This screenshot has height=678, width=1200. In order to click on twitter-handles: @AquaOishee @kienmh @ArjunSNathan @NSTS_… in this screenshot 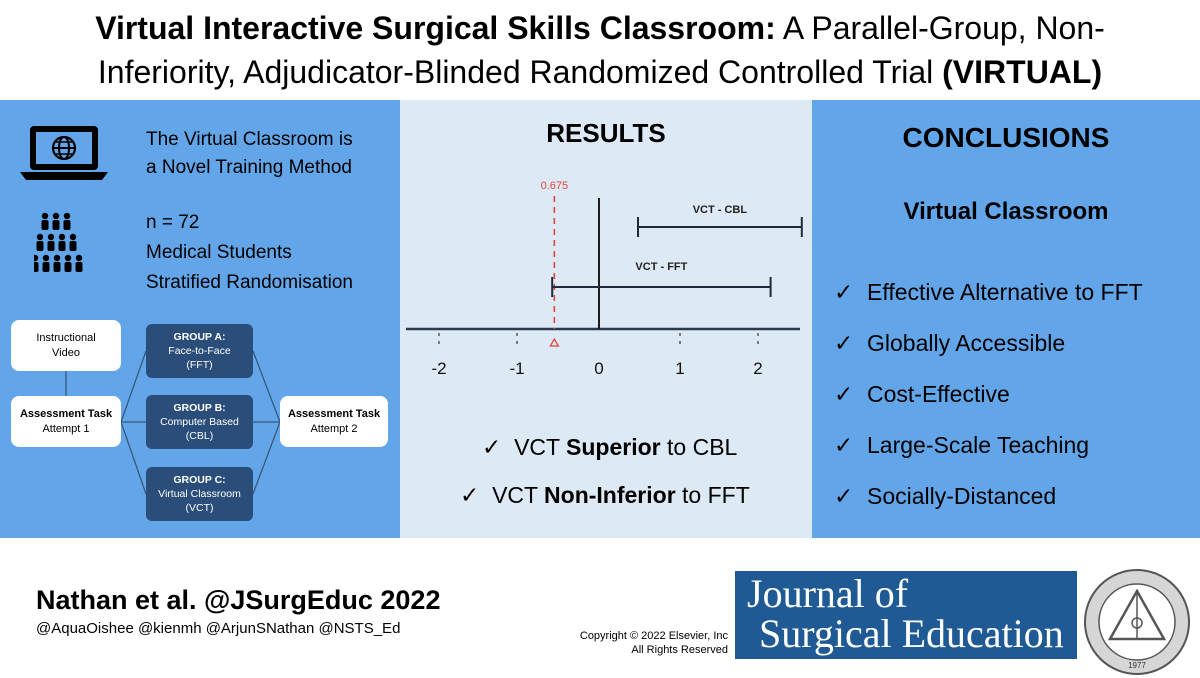, I will do `click(218, 628)`.